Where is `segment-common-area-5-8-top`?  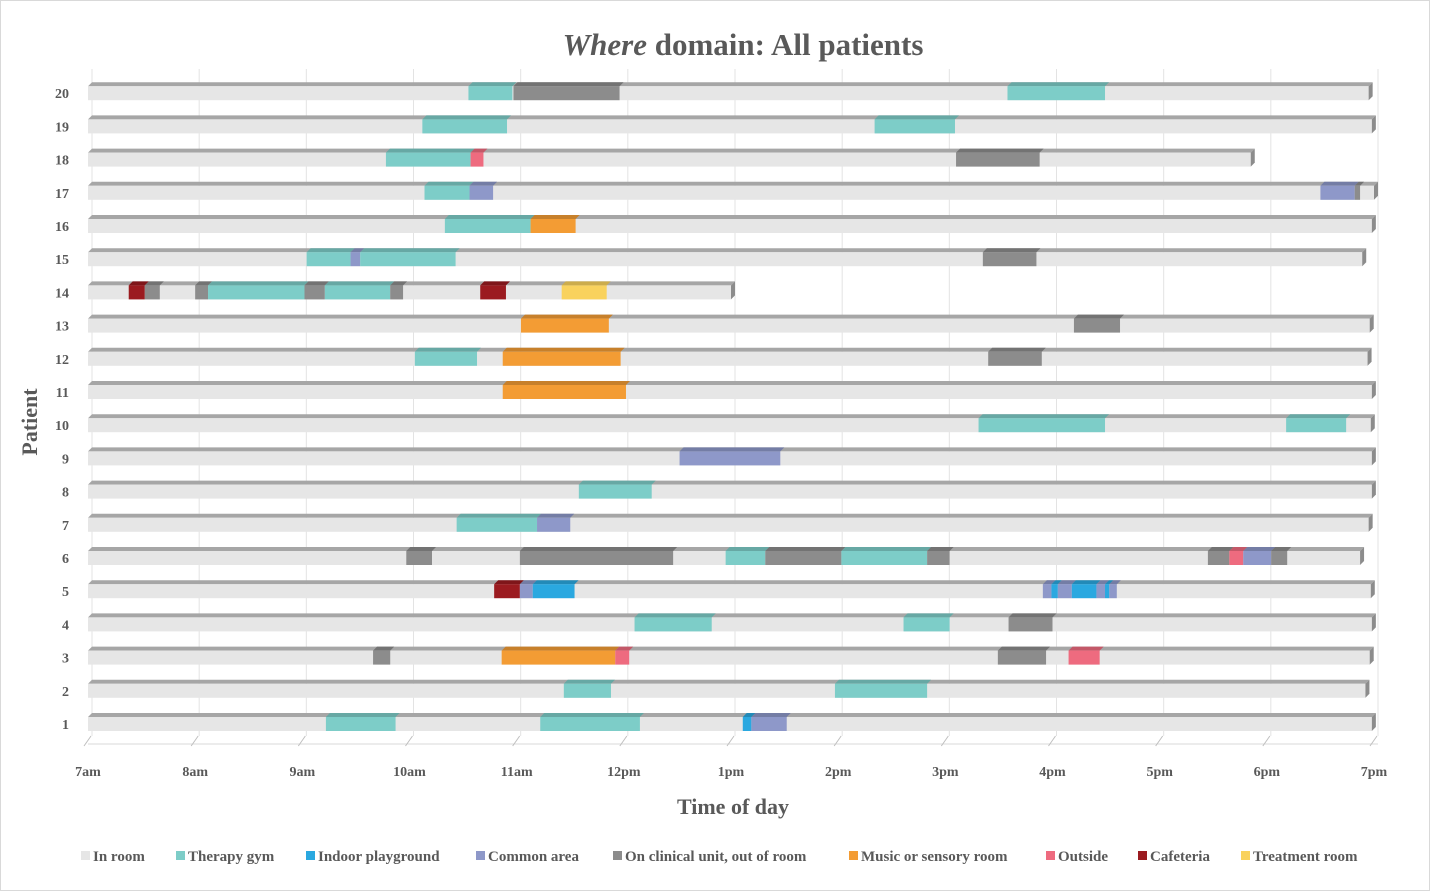
segment-common-area-5-8-top is located at coordinates (1103, 582).